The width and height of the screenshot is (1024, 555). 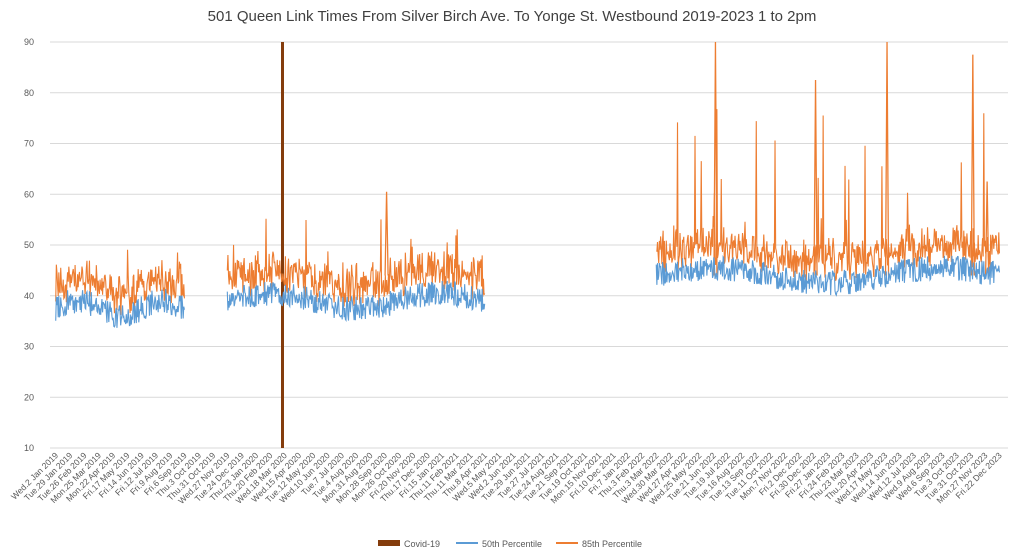 I want to click on y-tick-label: 40, so click(x=29, y=296).